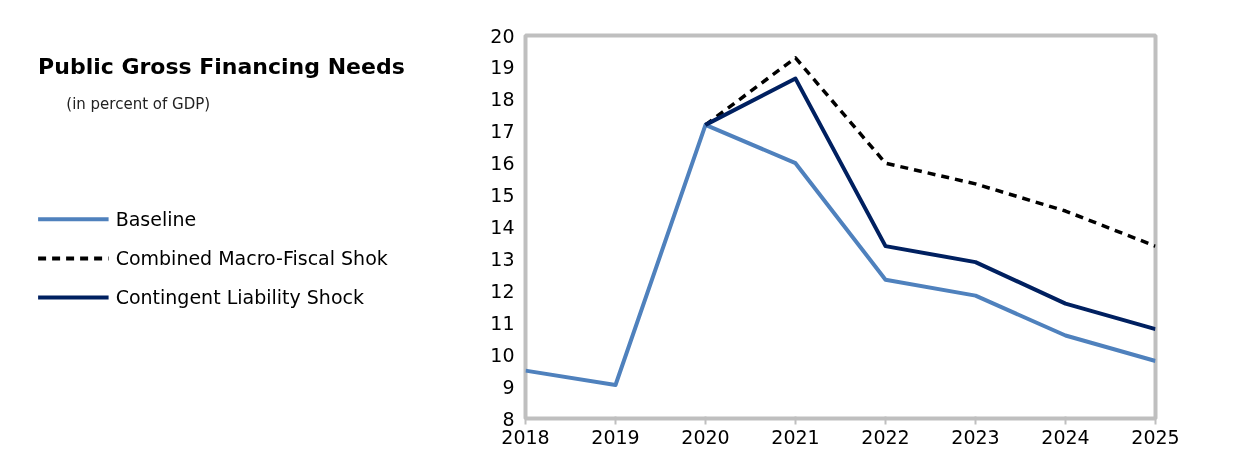 The height and width of the screenshot is (468, 1236). What do you see at coordinates (508, 386) in the screenshot?
I see `y-tick-label: 9` at bounding box center [508, 386].